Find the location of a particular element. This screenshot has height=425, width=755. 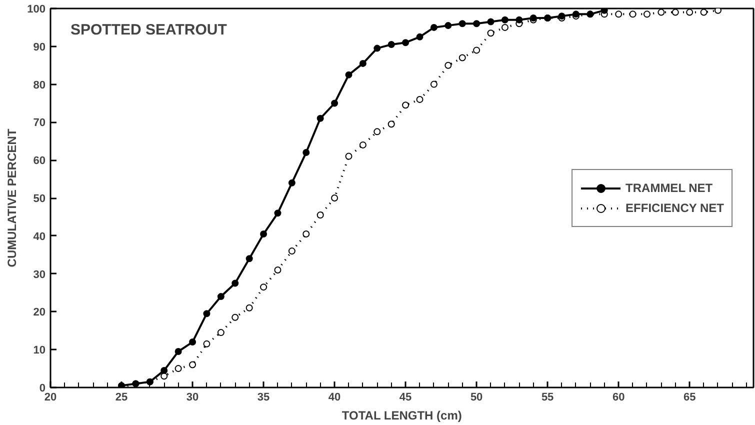

y-tick-label: 40 is located at coordinates (39, 236).